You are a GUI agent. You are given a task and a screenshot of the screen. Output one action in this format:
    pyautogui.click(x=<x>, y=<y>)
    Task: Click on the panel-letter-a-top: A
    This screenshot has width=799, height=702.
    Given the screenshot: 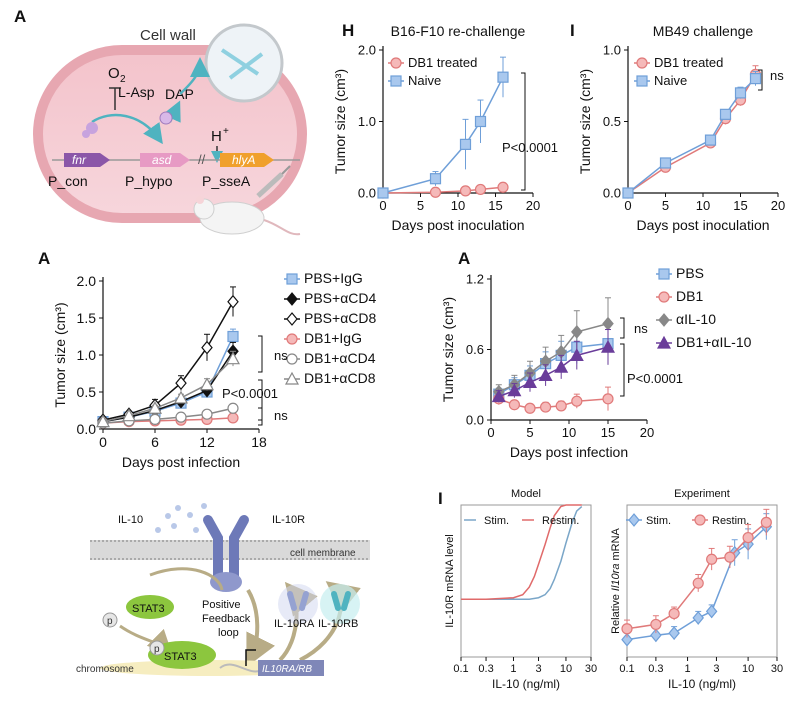 What is the action you would take?
    pyautogui.click(x=20, y=16)
    